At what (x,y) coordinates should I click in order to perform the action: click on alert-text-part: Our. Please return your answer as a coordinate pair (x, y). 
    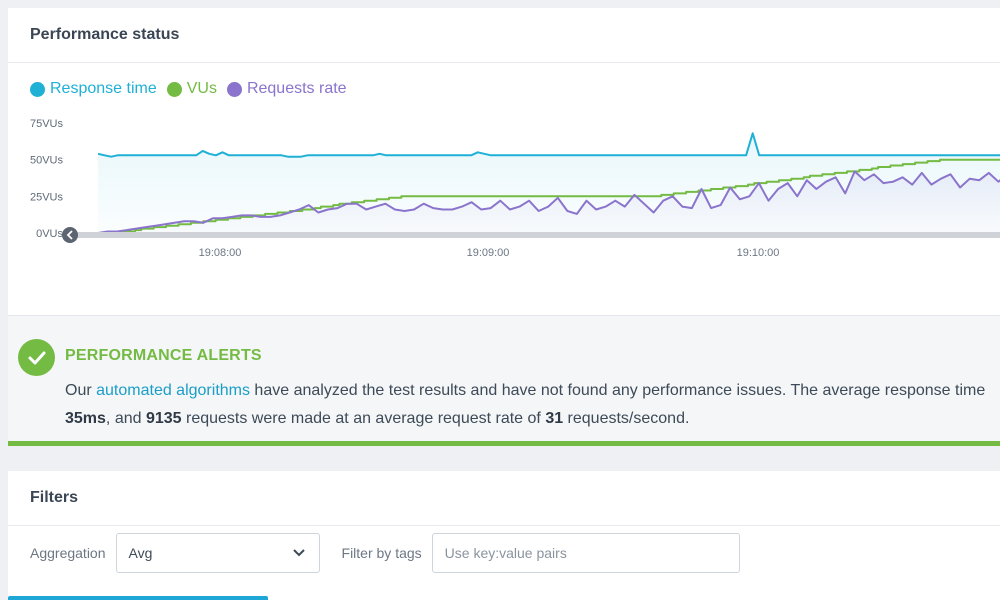
    Looking at the image, I should click on (81, 390).